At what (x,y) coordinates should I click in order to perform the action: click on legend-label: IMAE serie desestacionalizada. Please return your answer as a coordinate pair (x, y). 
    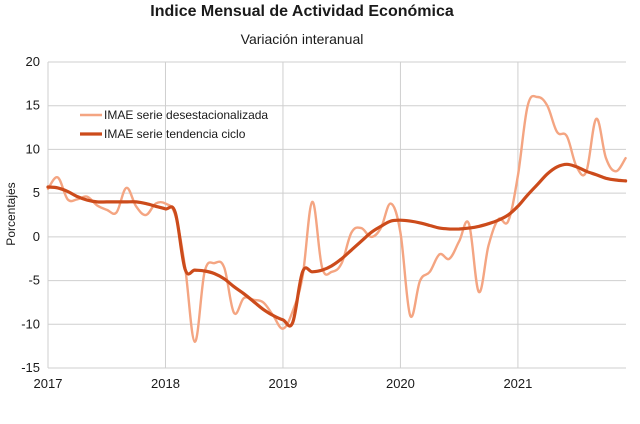
    Looking at the image, I should click on (186, 115).